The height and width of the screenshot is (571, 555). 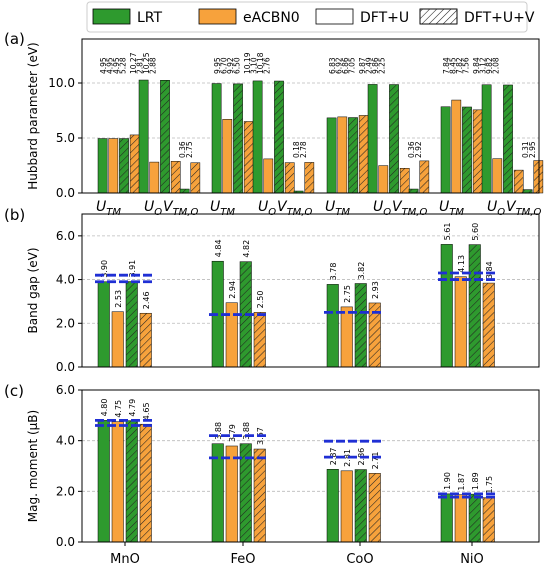 I want to click on label-uo: 10.27, so click(x=133, y=63).